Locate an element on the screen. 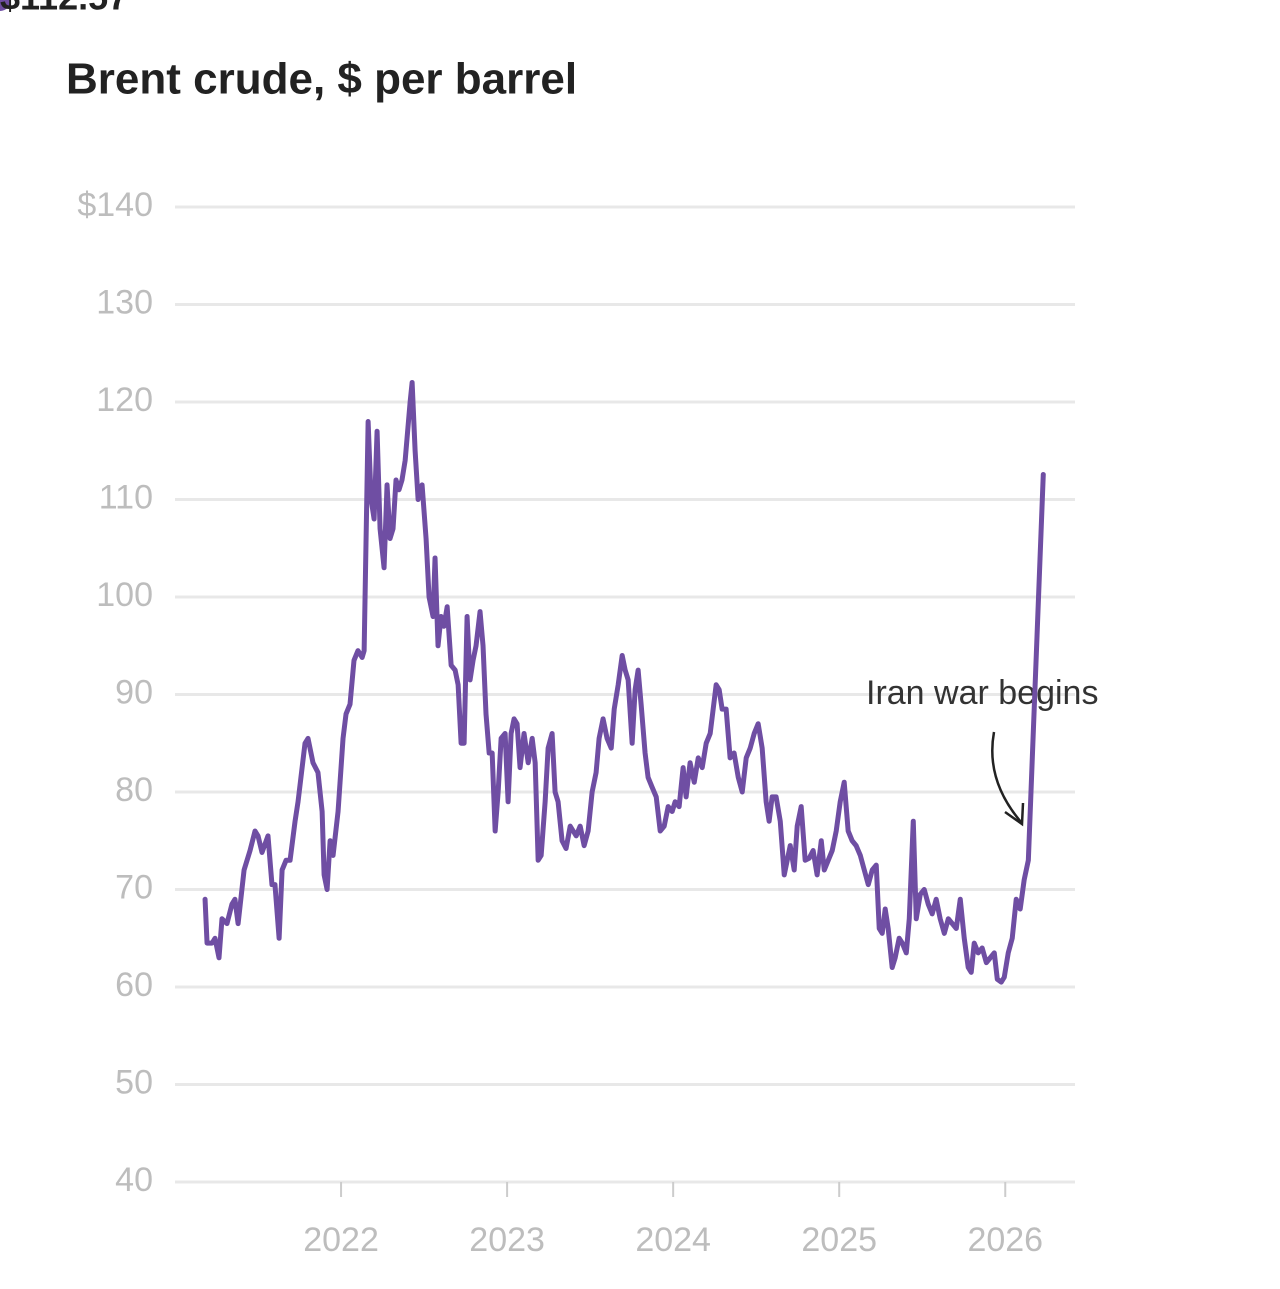 The width and height of the screenshot is (1280, 1289). x-tick-label: 2025 is located at coordinates (839, 1240).